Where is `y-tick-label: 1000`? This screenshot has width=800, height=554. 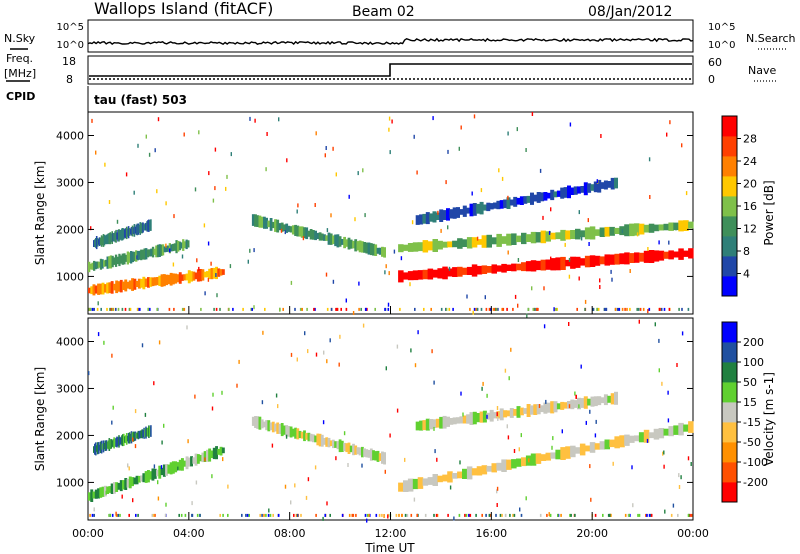
y-tick-label: 1000 is located at coordinates (70, 276).